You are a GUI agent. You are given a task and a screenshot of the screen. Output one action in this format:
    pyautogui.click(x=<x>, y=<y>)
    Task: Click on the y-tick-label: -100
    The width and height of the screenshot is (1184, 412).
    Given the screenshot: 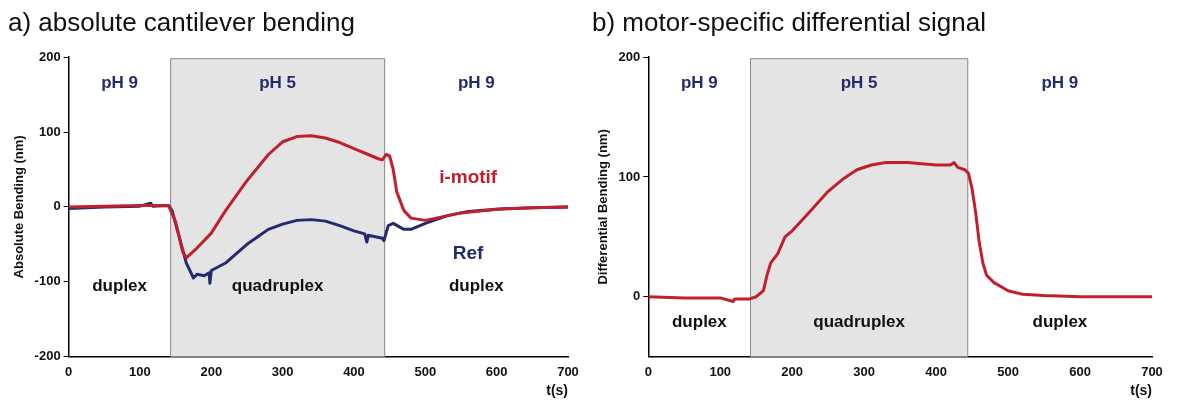 What is the action you would take?
    pyautogui.click(x=47, y=281)
    